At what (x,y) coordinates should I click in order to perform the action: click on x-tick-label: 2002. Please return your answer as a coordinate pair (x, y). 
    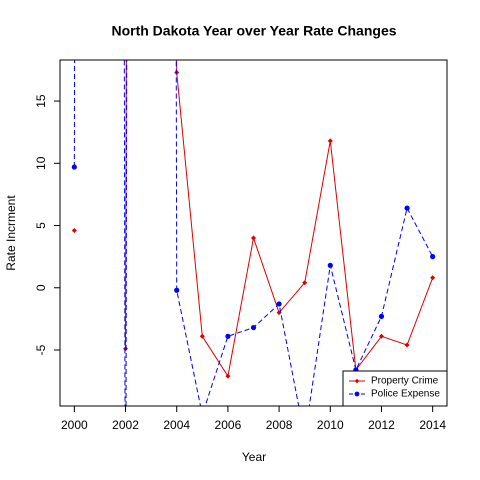
    Looking at the image, I should click on (125, 425).